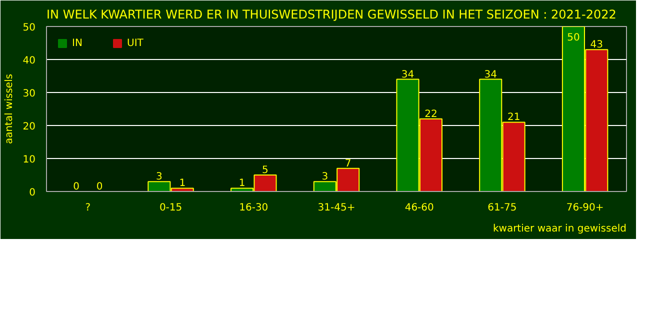  What do you see at coordinates (135, 43) in the screenshot?
I see `legend-label: UIT` at bounding box center [135, 43].